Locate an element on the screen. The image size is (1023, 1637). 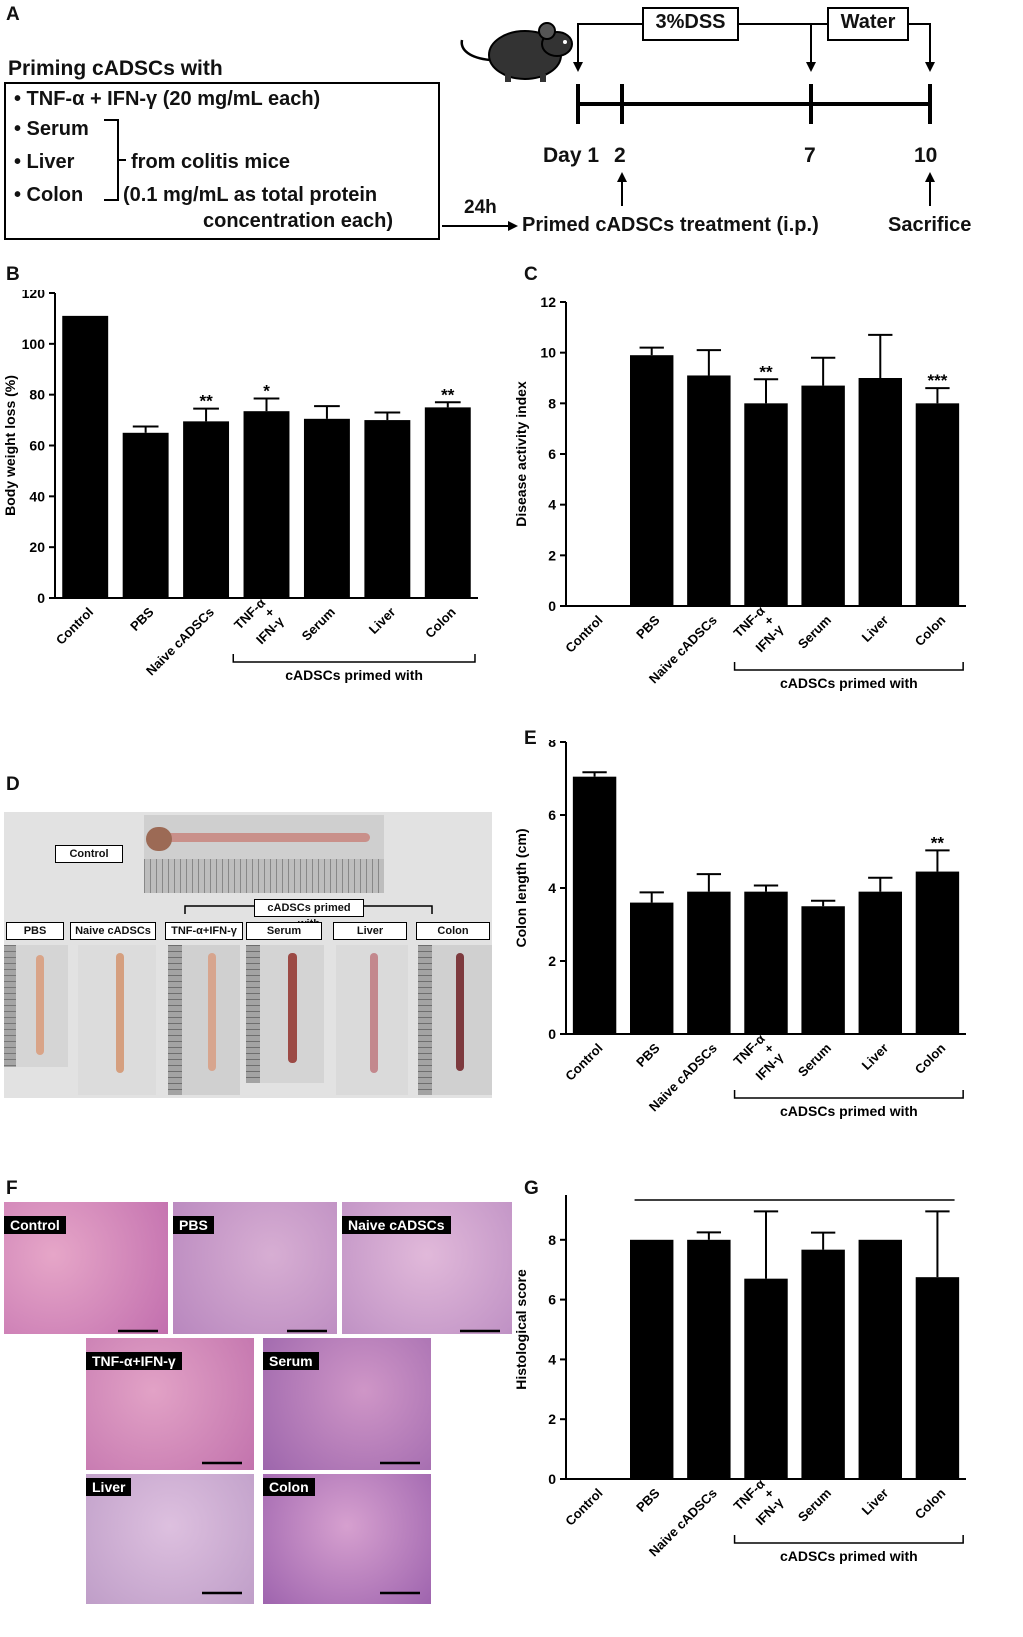
arrow-24h-head is located at coordinates (513, 226).